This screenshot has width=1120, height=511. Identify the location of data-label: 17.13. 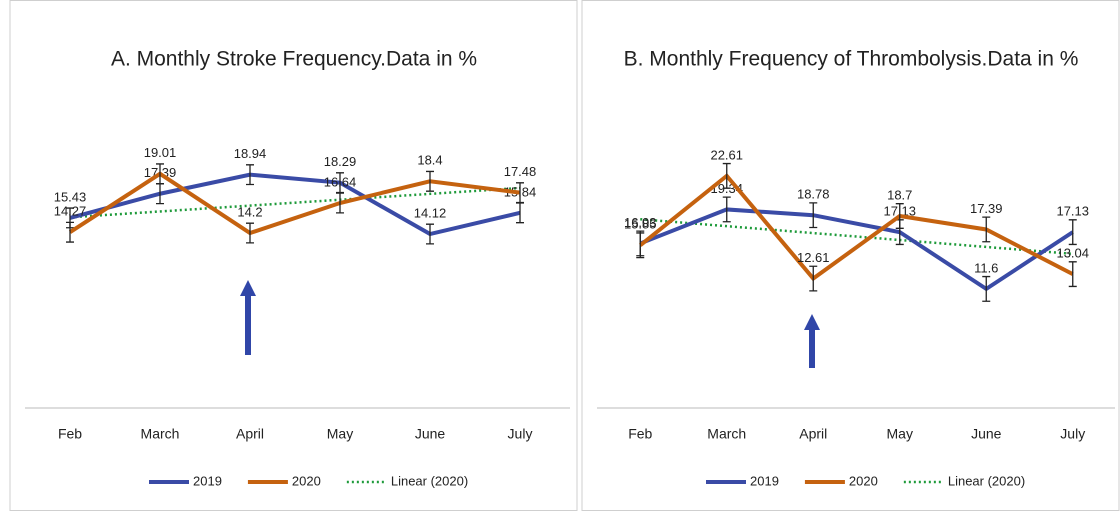
(1072, 211).